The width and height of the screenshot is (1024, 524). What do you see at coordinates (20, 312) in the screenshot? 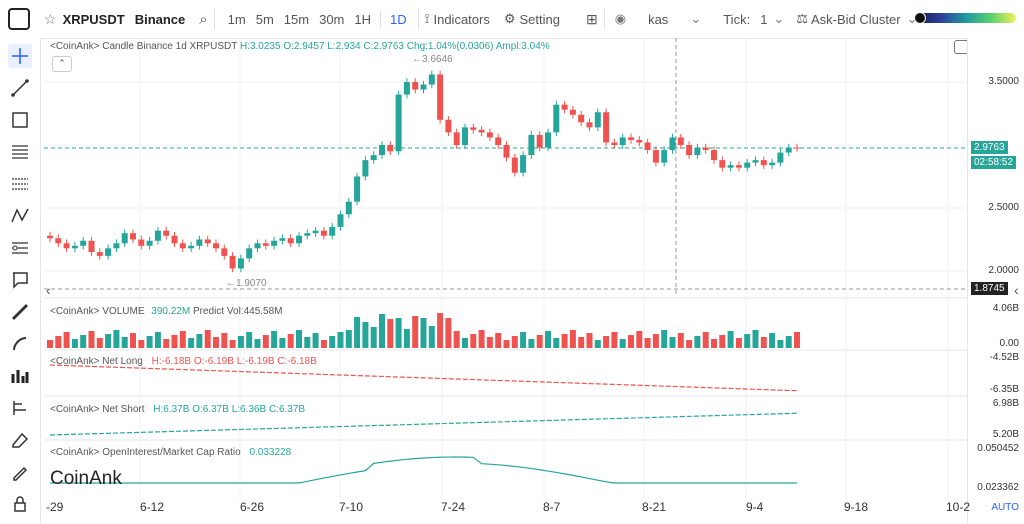
I see `ruler-tool` at bounding box center [20, 312].